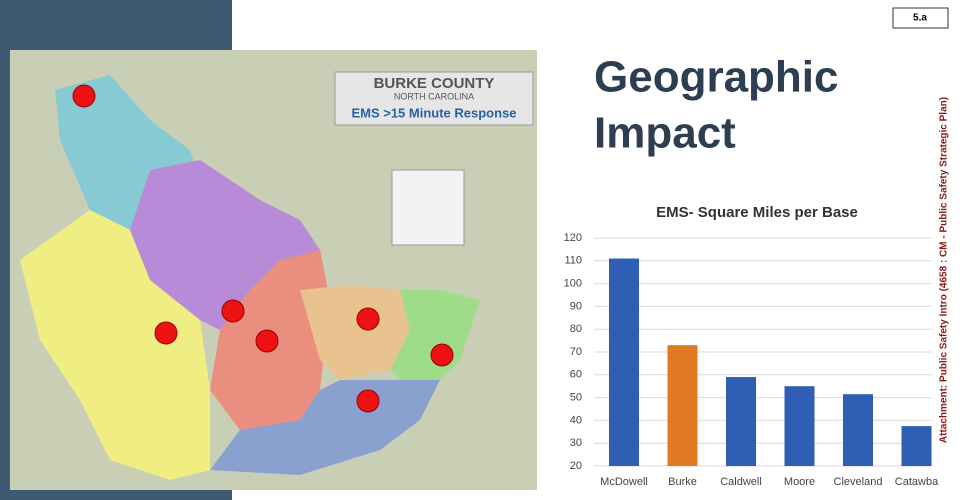  I want to click on x-tick-label: Moore, so click(799, 482).